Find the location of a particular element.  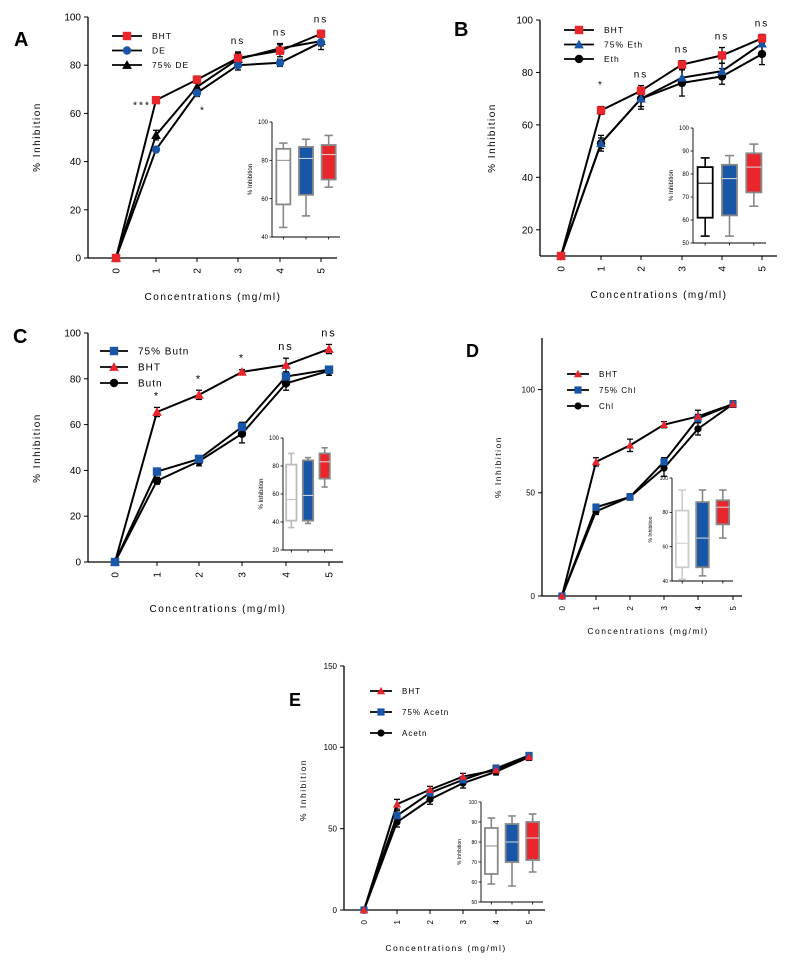

series-bht is located at coordinates (662, 145).